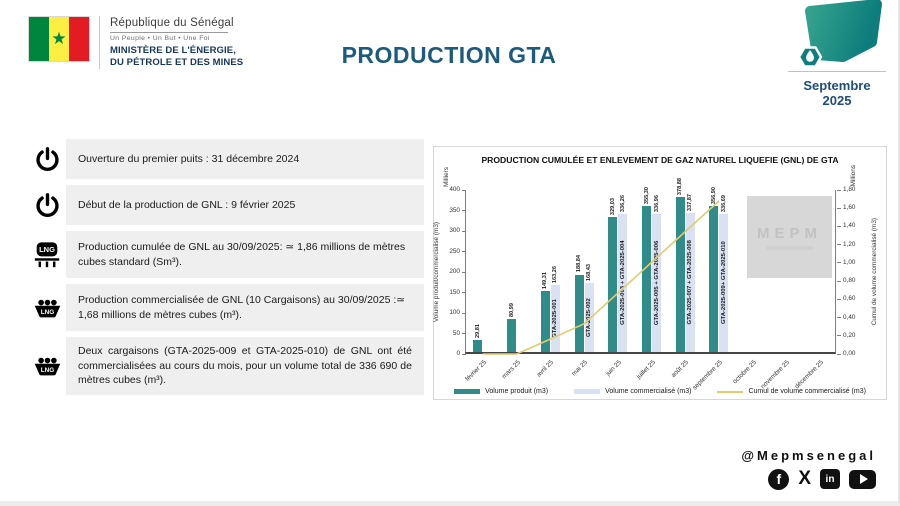 This screenshot has width=900, height=506. Describe the element at coordinates (579, 264) in the screenshot. I see `bar-value-label: 188,84` at that location.